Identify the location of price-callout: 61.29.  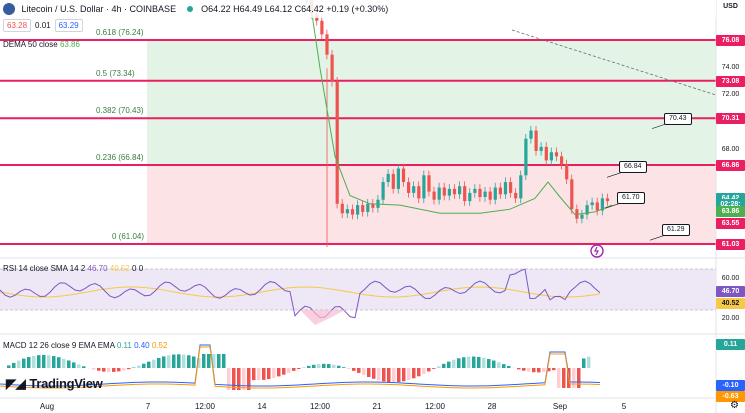
(676, 230).